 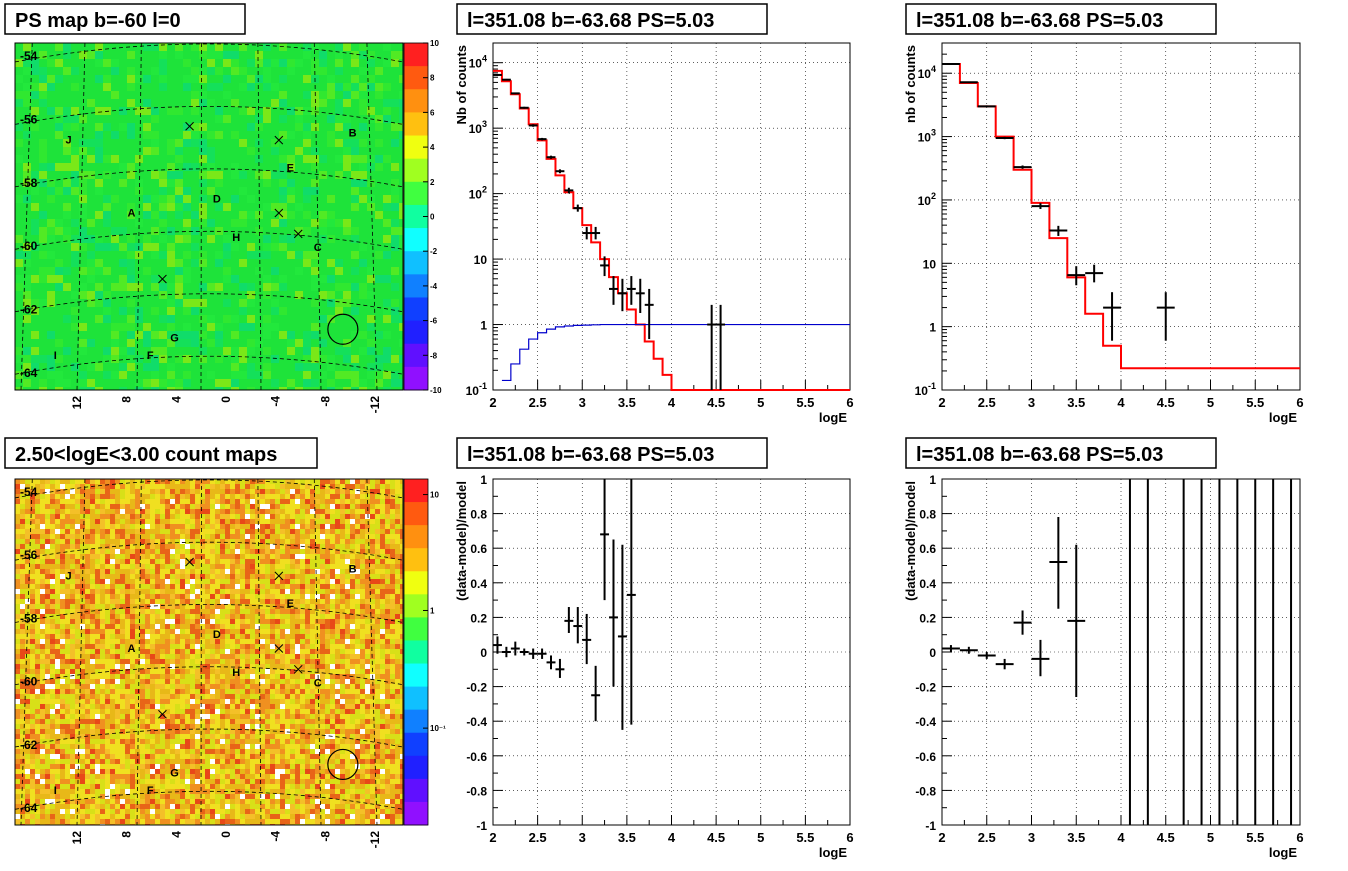 I want to click on data-point, so click(x=640, y=296).